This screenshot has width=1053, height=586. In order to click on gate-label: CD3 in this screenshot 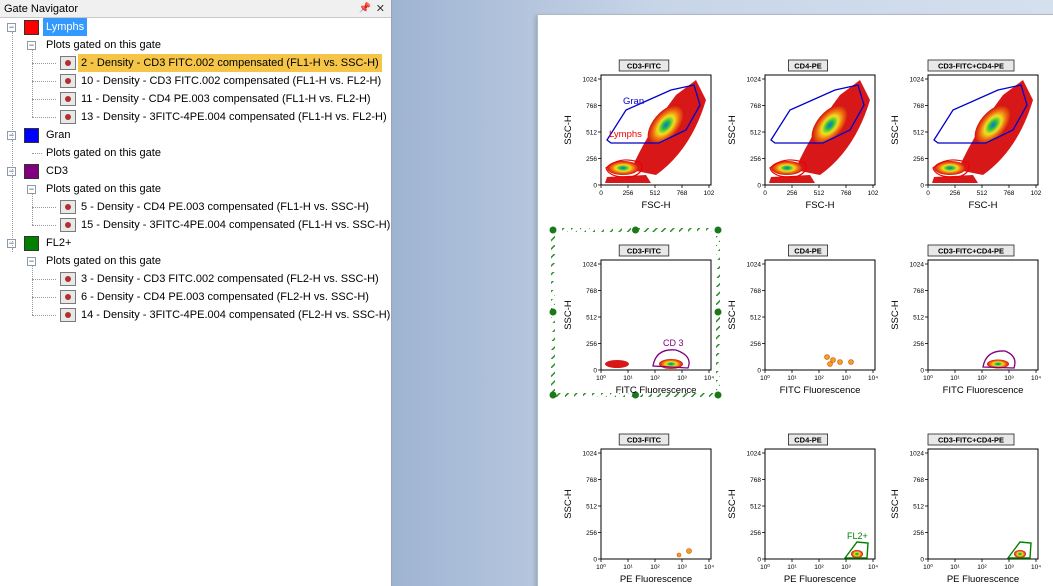, I will do `click(57, 171)`.